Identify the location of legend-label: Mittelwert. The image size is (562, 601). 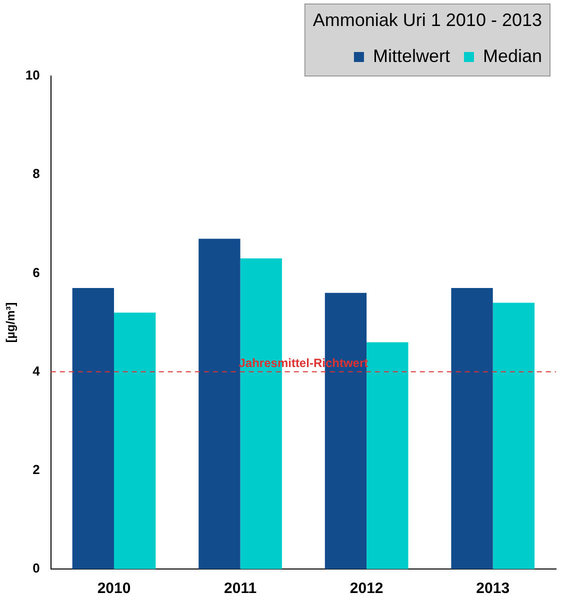
(411, 56).